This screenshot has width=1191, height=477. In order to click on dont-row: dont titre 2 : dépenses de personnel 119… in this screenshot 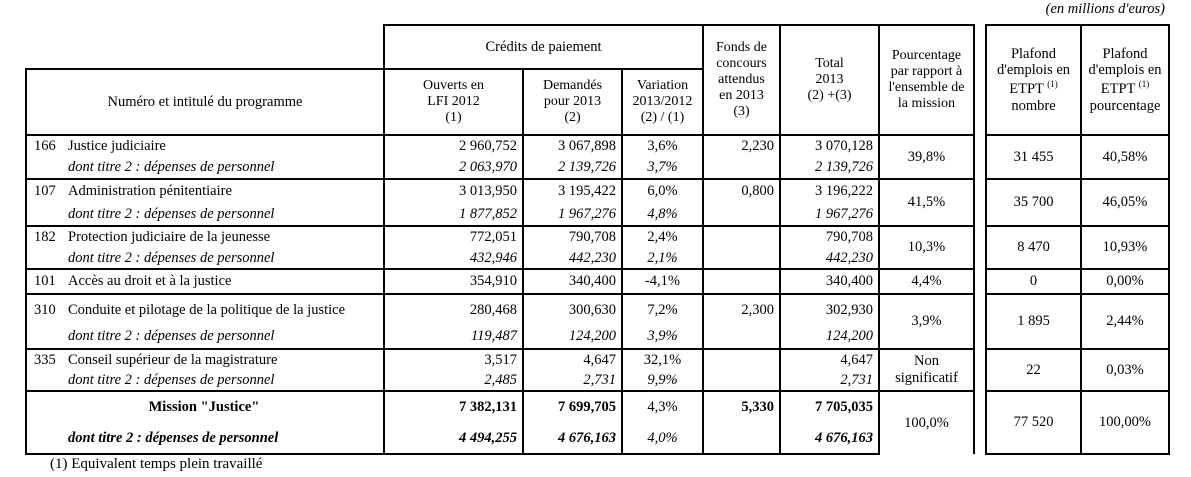, I will do `click(499, 337)`.